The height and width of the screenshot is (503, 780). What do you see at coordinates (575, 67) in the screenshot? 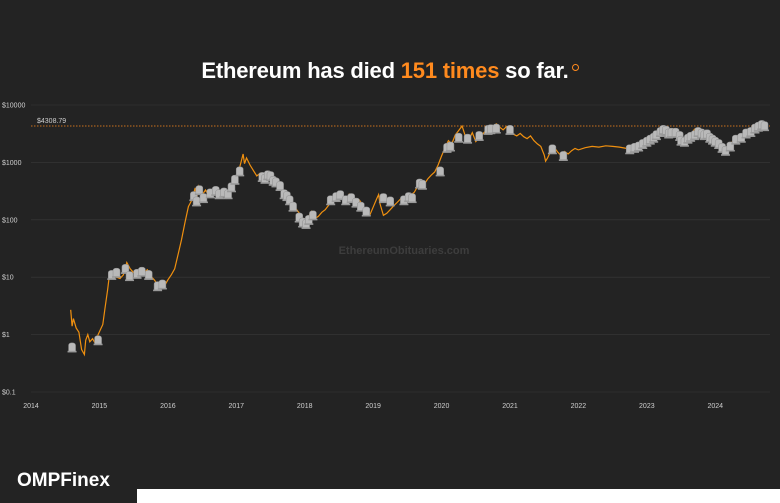
I see `info-circle-icon` at bounding box center [575, 67].